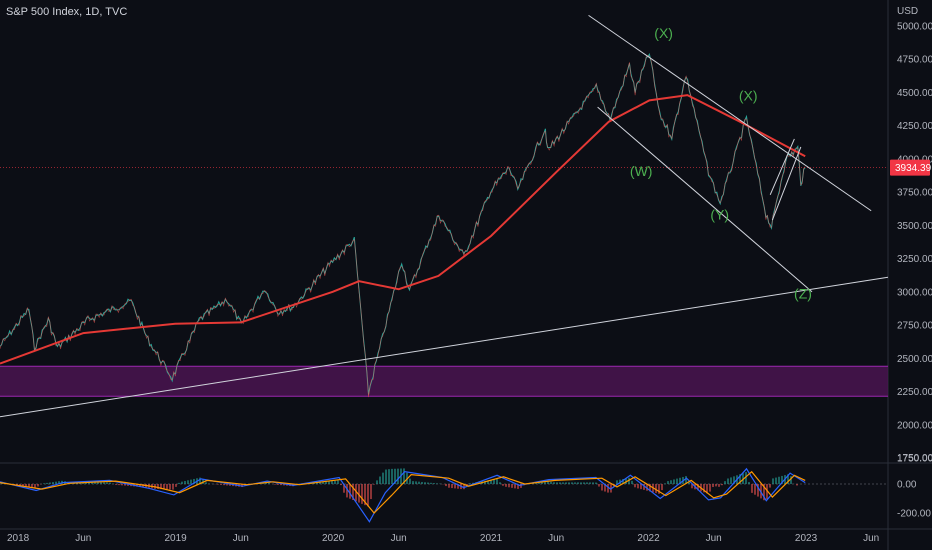 Image resolution: width=932 pixels, height=550 pixels. What do you see at coordinates (914, 326) in the screenshot?
I see `price-tick-label: 2750.00` at bounding box center [914, 326].